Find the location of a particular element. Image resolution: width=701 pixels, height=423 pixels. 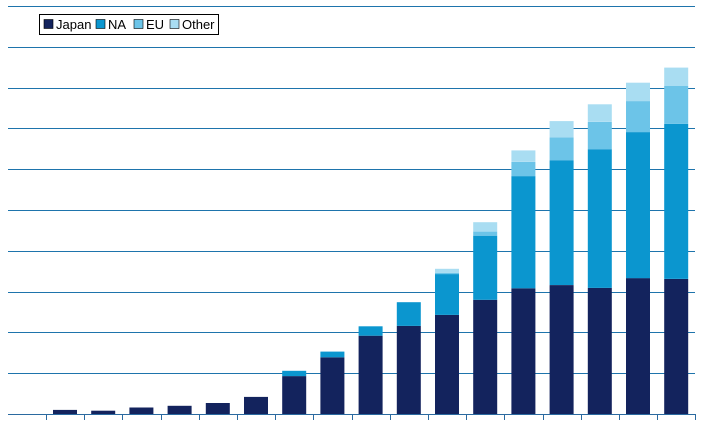

legend-swatch-eu is located at coordinates (138, 24).